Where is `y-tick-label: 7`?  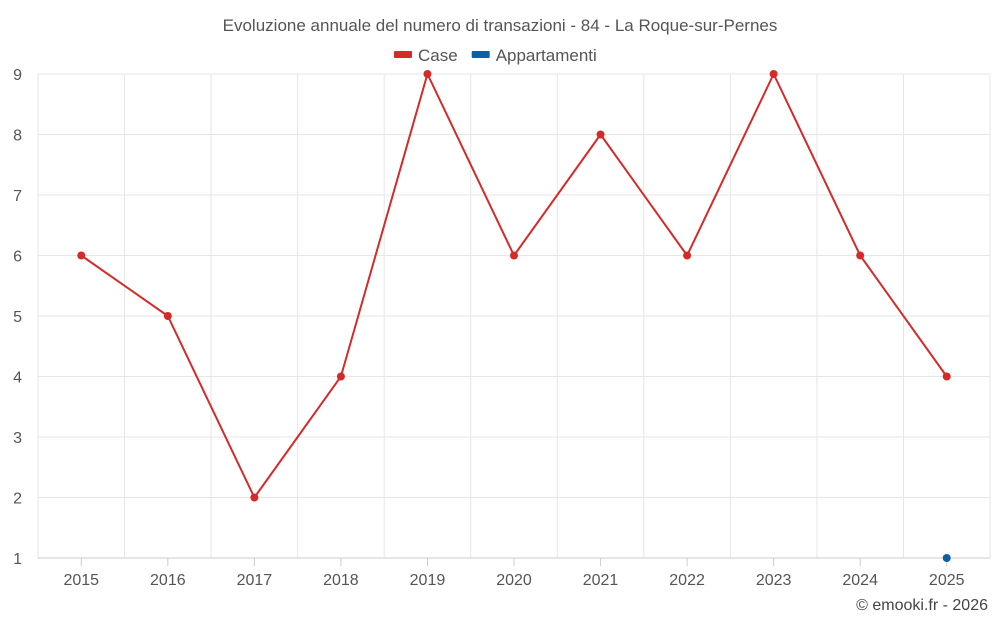
y-tick-label: 7 is located at coordinates (17, 196).